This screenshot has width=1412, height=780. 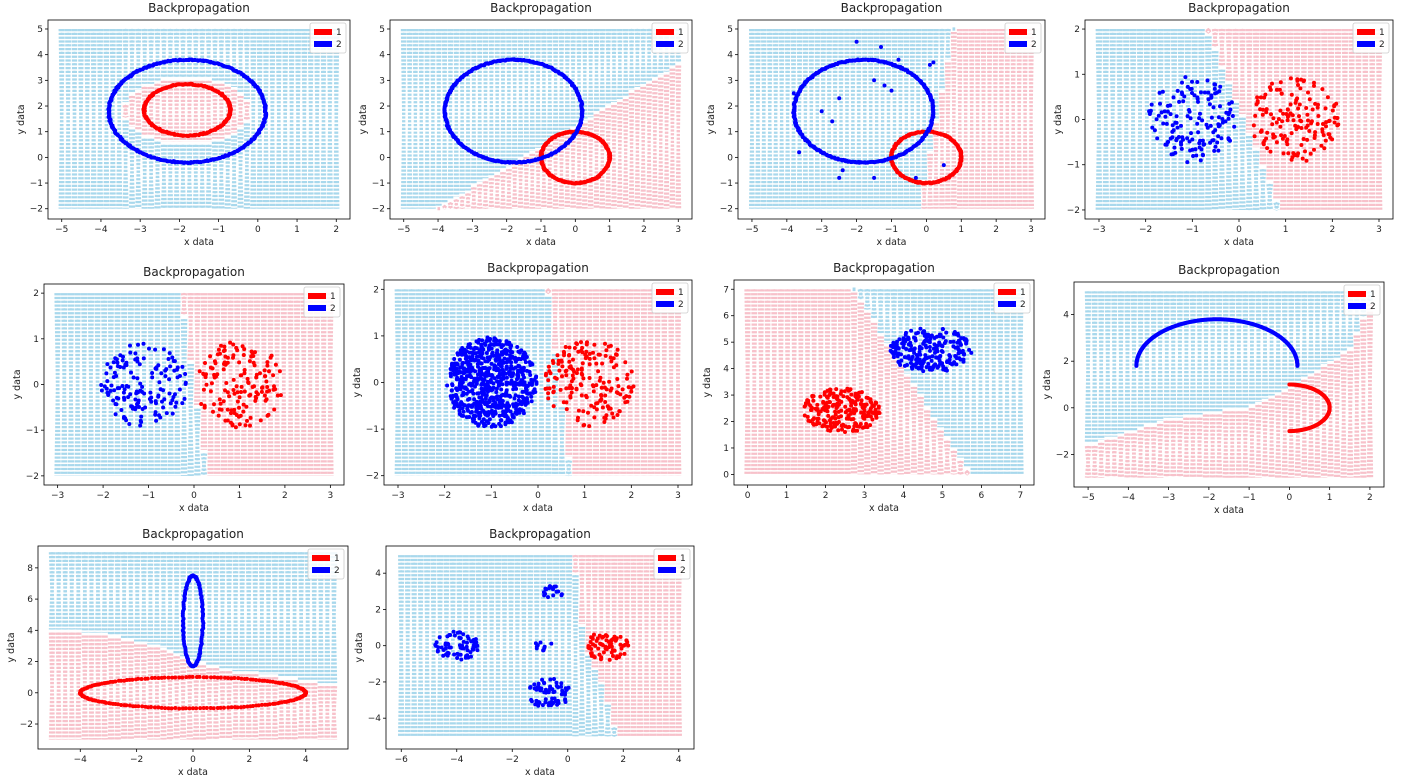 I want to click on y-tick-label: 4, so click(x=30, y=631).